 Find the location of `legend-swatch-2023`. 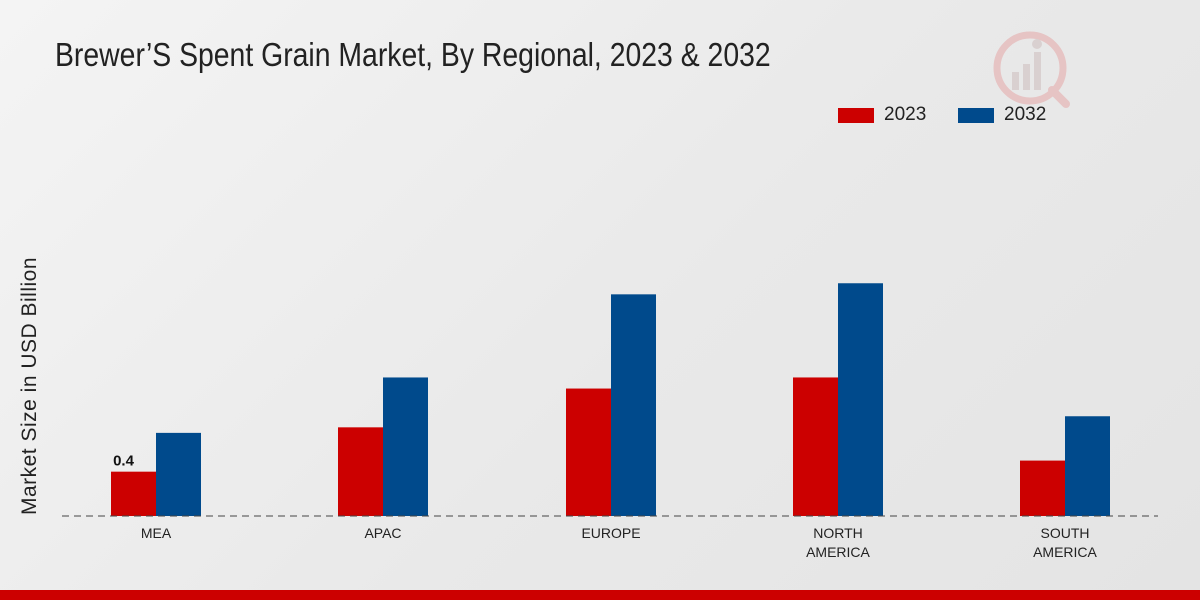

legend-swatch-2023 is located at coordinates (856, 115).